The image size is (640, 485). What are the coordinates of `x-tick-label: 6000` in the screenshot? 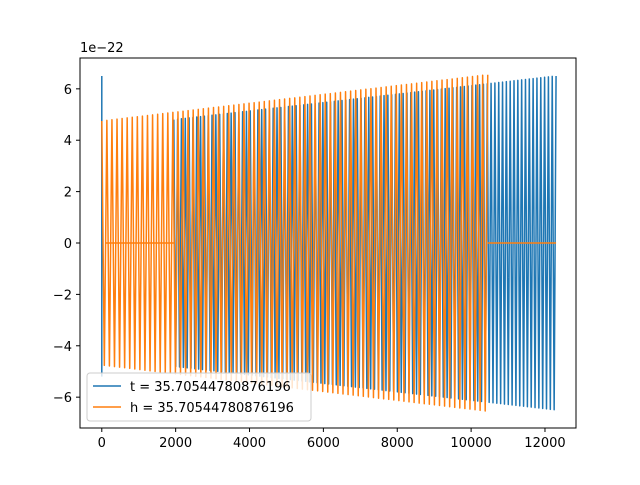 It's located at (323, 443).